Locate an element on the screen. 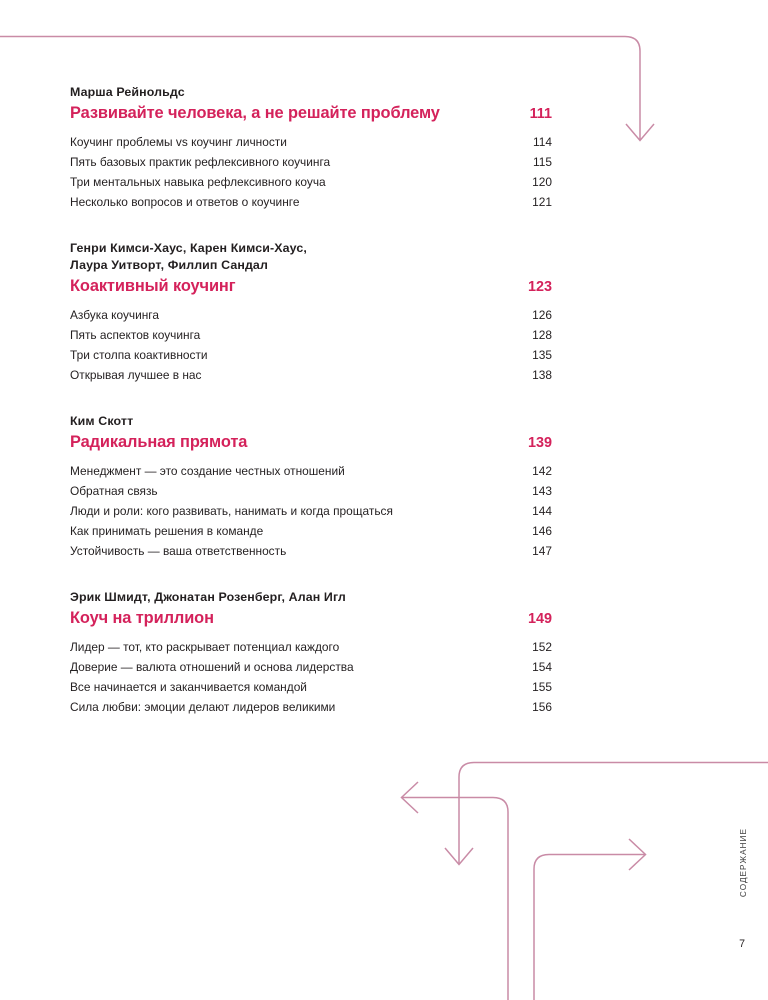 This screenshot has height=1000, width=768. toc-entry: Коучинг проблемы vs коучинг личности 114 is located at coordinates (311, 142).